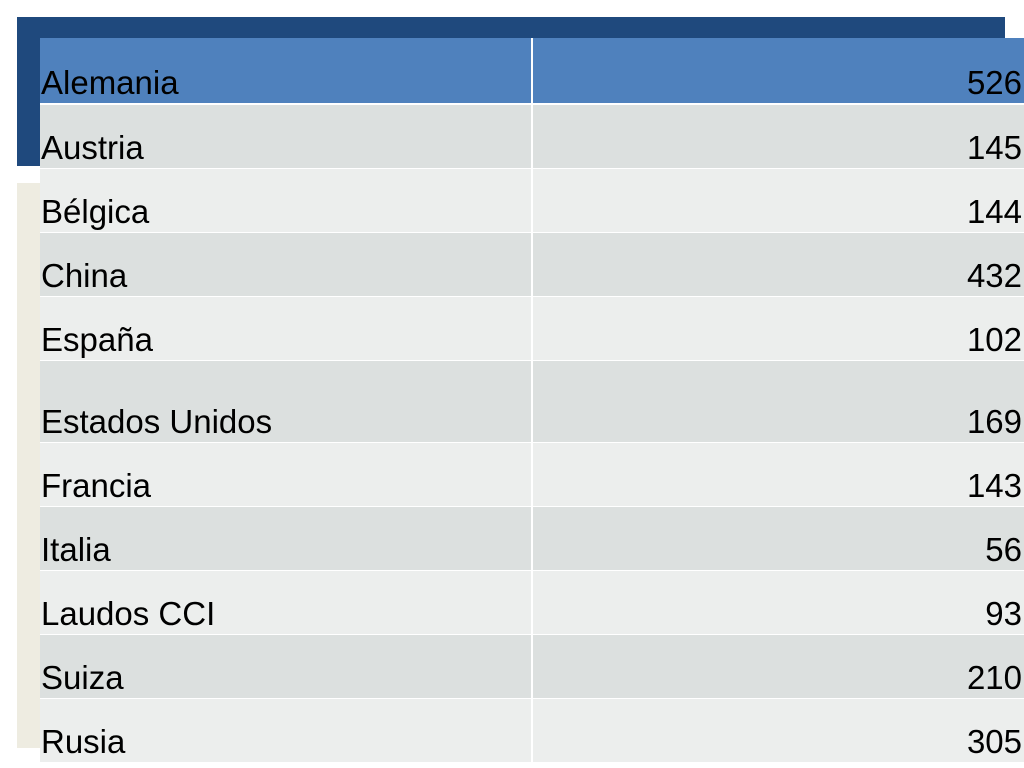 The width and height of the screenshot is (1024, 768). Describe the element at coordinates (286, 71) in the screenshot. I see `table-cell-country: Alemania` at that location.